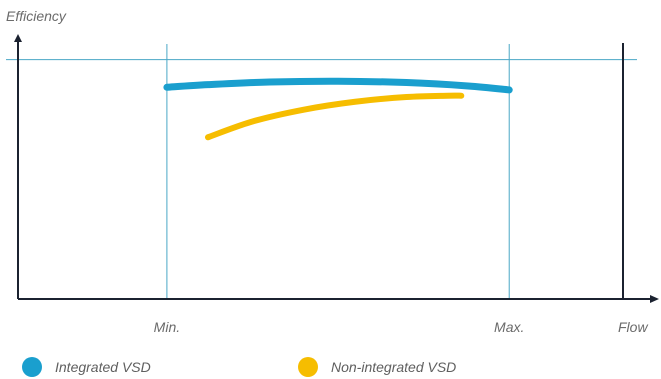 The width and height of the screenshot is (661, 379). Describe the element at coordinates (36, 16) in the screenshot. I see `y-axis-label: Efficiency` at that location.